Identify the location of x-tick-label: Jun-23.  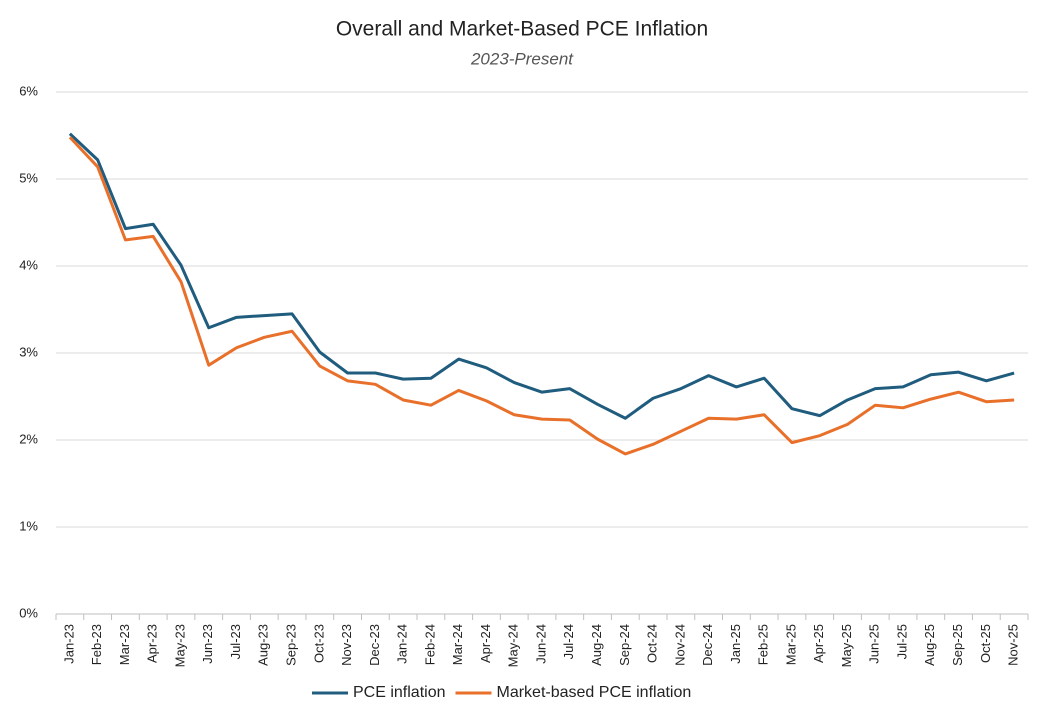
(207, 644).